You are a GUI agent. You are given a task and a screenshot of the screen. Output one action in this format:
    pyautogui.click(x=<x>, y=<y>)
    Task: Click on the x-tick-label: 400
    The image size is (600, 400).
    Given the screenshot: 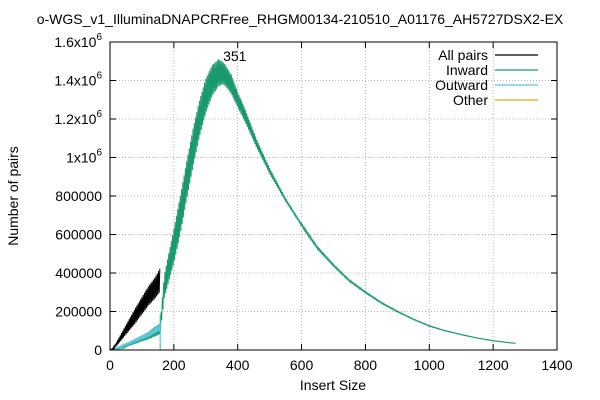 What is the action you would take?
    pyautogui.click(x=238, y=365)
    